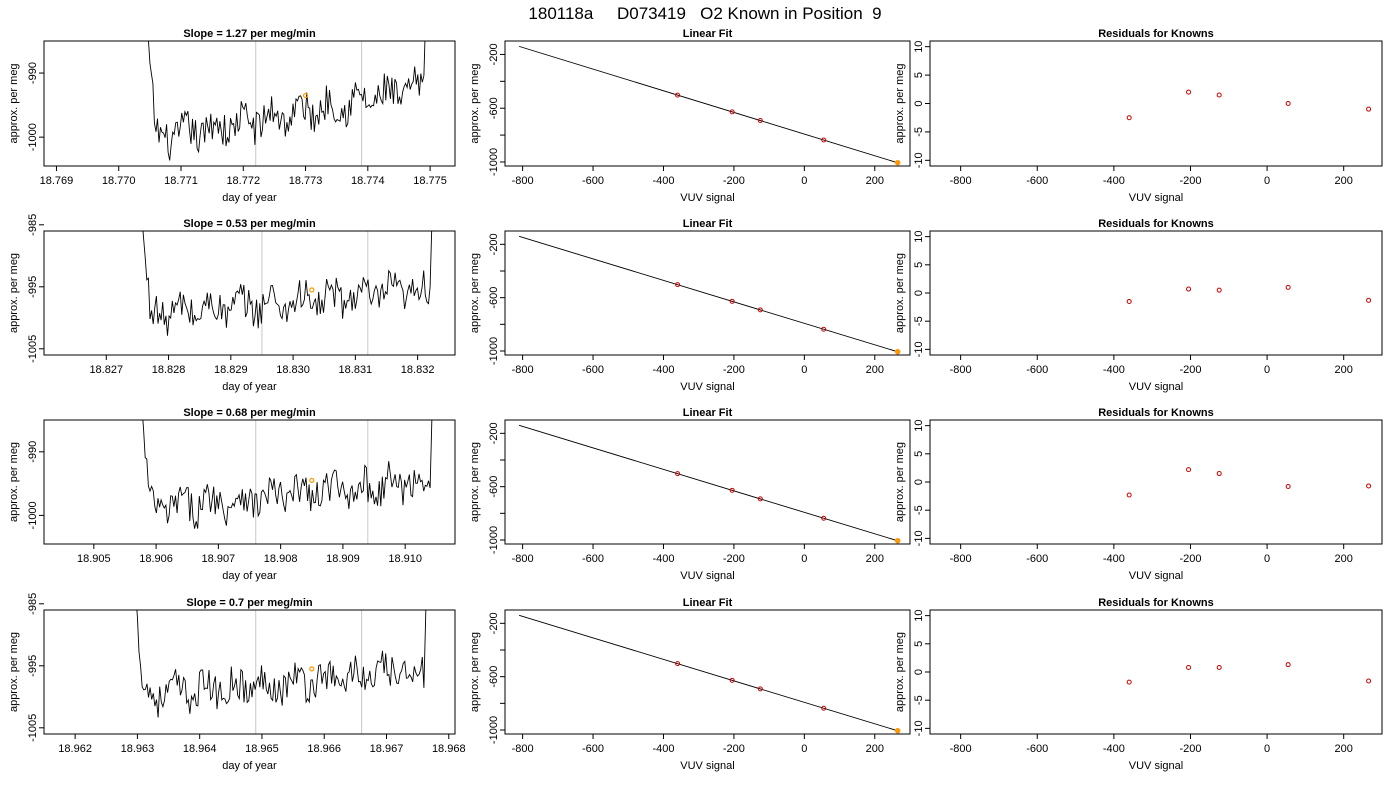 This screenshot has height=800, width=1400. Describe the element at coordinates (249, 603) in the screenshot. I see `panel-title: Slope = 0.7 per meg/min` at that location.